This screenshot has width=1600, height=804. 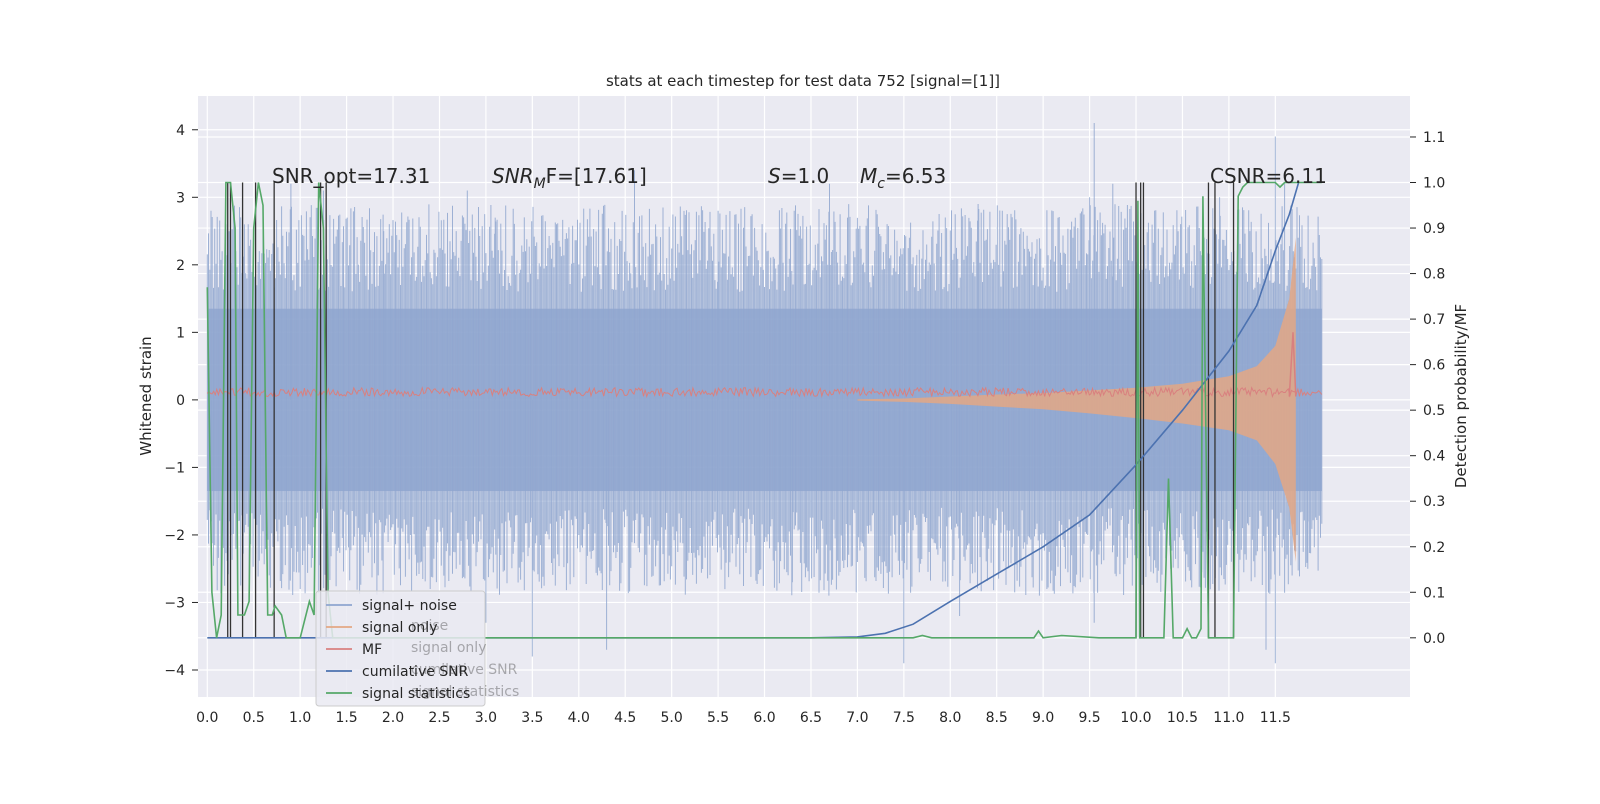 What do you see at coordinates (1268, 176) in the screenshot?
I see `csnr-annotation: CSNR=6.11` at bounding box center [1268, 176].